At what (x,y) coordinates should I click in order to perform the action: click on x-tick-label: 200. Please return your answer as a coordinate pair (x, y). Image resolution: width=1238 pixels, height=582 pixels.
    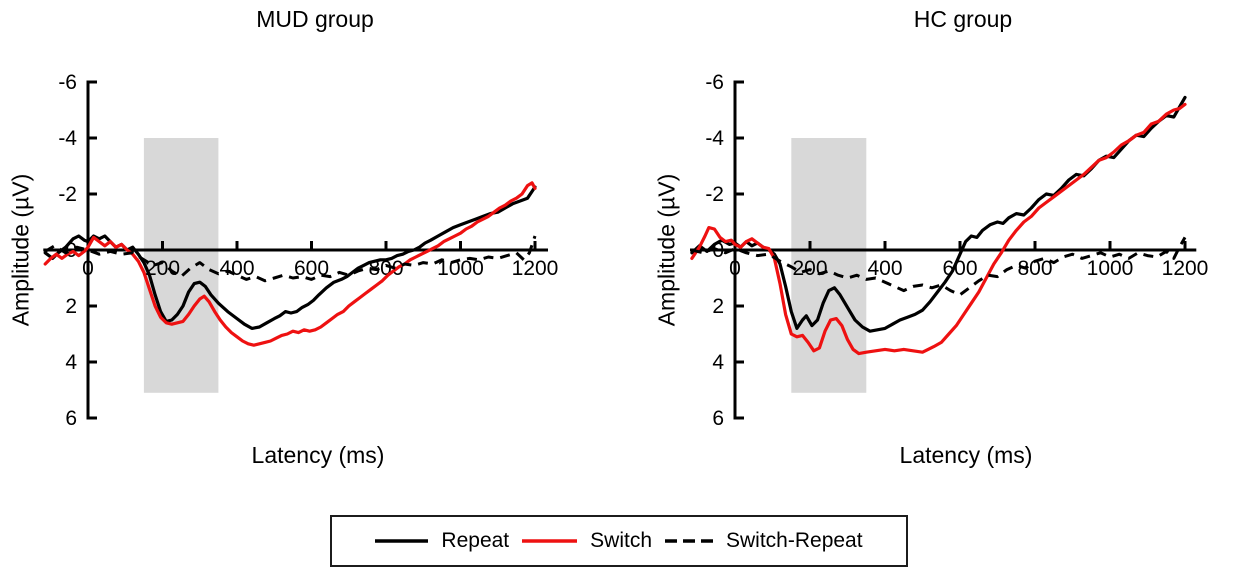
    Looking at the image, I should click on (162, 268).